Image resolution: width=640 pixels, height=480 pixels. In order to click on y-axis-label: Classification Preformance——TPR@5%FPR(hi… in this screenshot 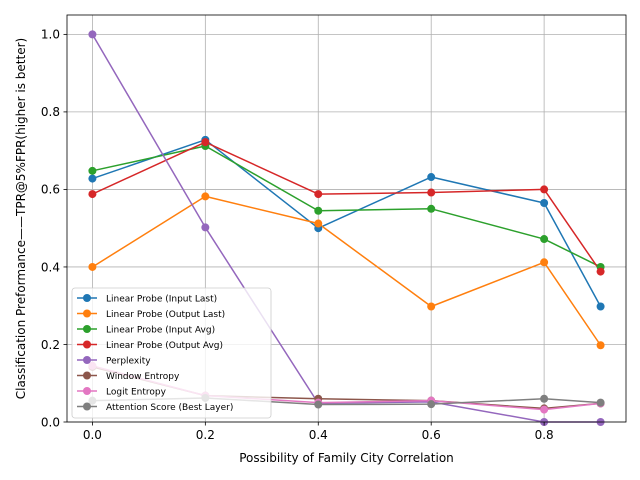, I will do `click(21, 218)`.